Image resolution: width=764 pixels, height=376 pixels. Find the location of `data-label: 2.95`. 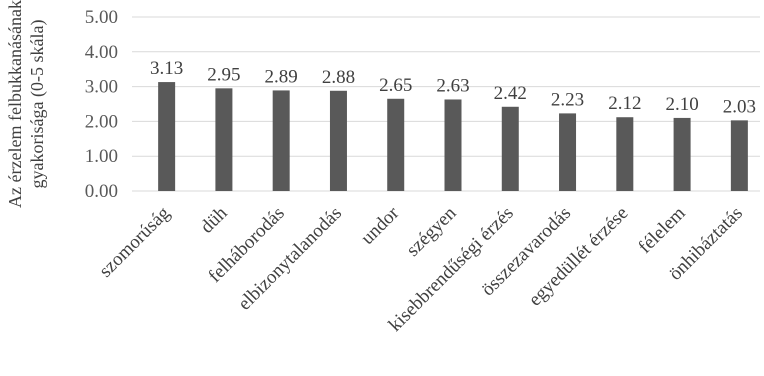

data-label: 2.95 is located at coordinates (223, 74).